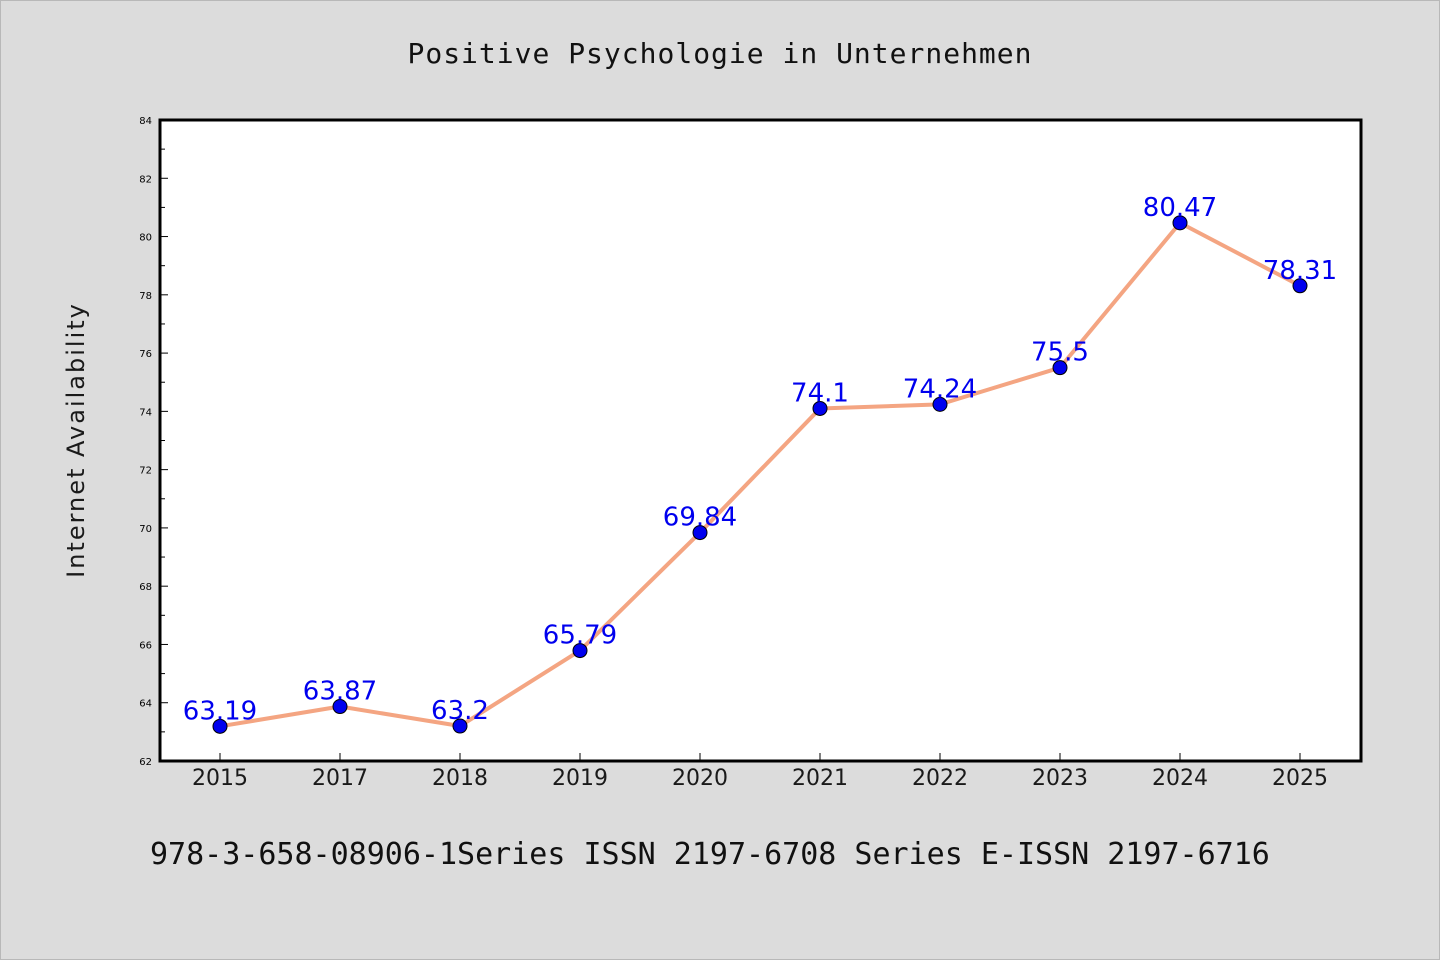 This screenshot has width=1440, height=960. I want to click on x-tick-label: 2018, so click(460, 778).